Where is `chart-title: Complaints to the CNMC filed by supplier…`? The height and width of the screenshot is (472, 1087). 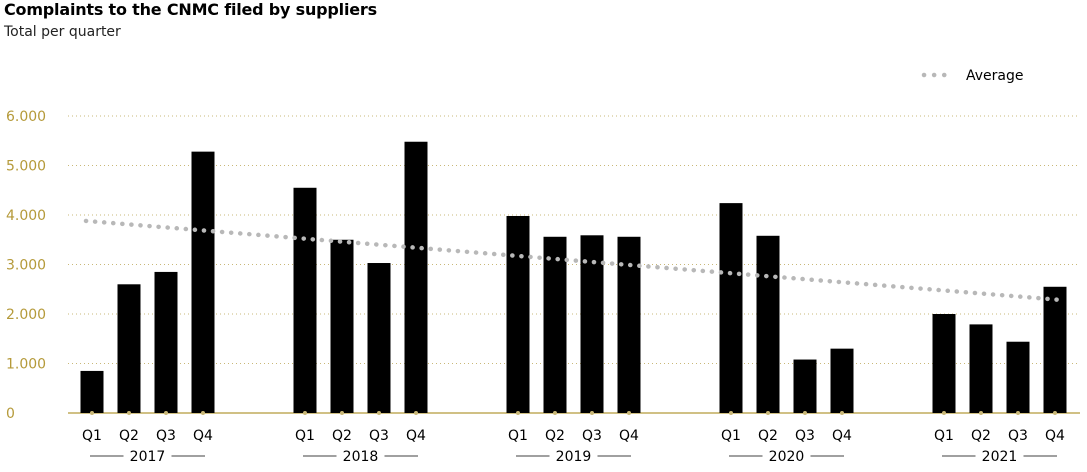
chart-title: Complaints to the CNMC filed by supplier… is located at coordinates (190, 9).